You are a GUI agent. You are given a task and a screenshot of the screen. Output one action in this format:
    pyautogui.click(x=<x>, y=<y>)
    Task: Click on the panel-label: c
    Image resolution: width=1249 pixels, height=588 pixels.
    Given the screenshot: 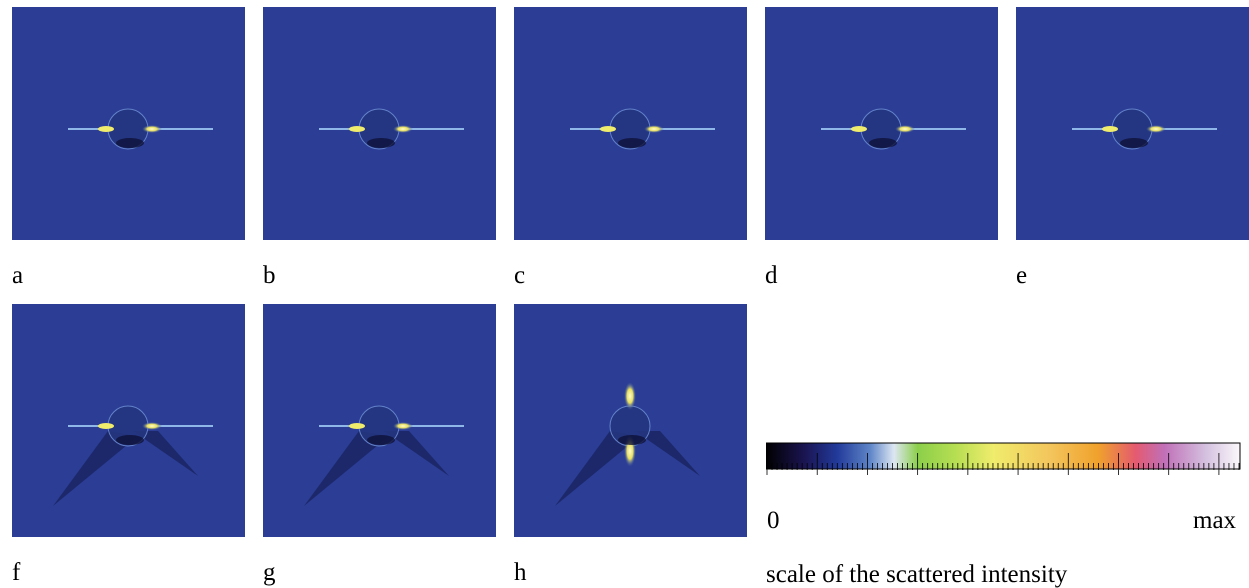 What is the action you would take?
    pyautogui.click(x=520, y=275)
    